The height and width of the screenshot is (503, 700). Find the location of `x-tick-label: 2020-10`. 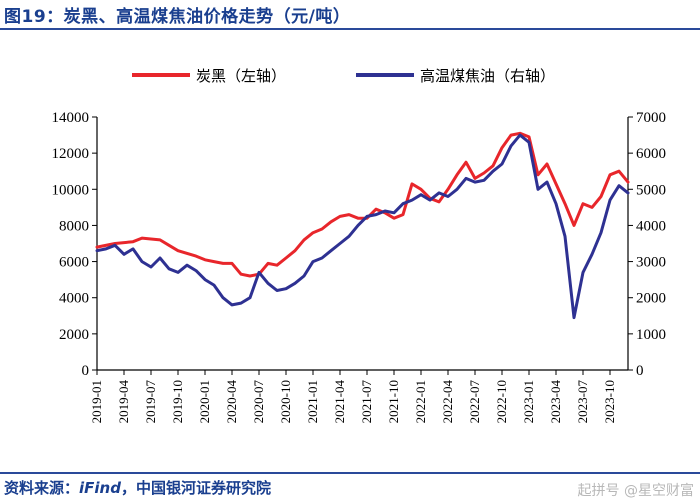

x-tick-label: 2020-10 is located at coordinates (285, 401).